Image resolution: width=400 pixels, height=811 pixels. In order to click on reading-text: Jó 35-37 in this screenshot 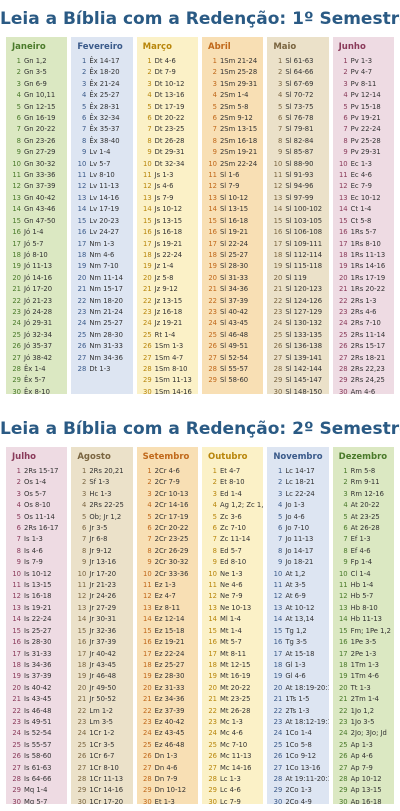, I will do `click(38, 346)`.